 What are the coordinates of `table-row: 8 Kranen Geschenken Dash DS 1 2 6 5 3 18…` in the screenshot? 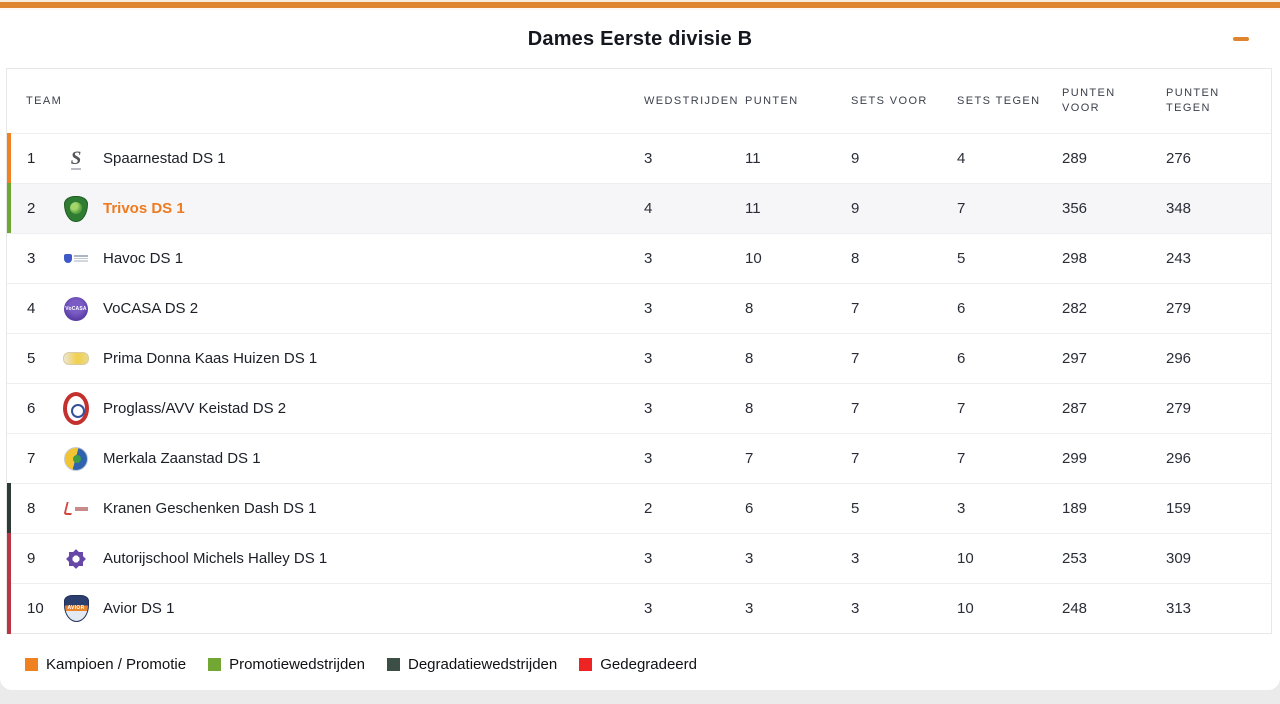 It's located at (639, 508).